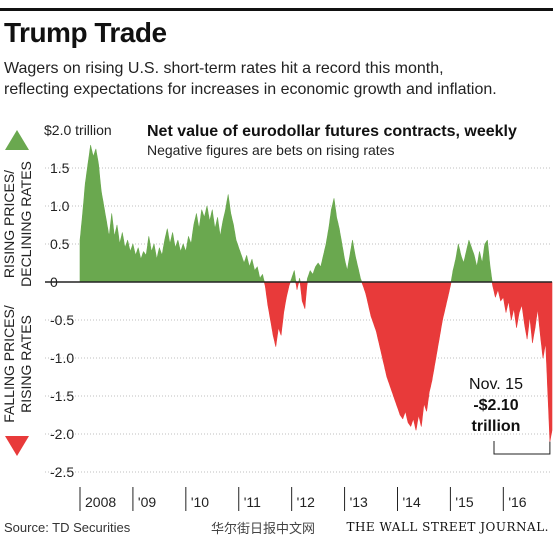  What do you see at coordinates (495, 405) in the screenshot?
I see `annotation-label: -$2.10` at bounding box center [495, 405].